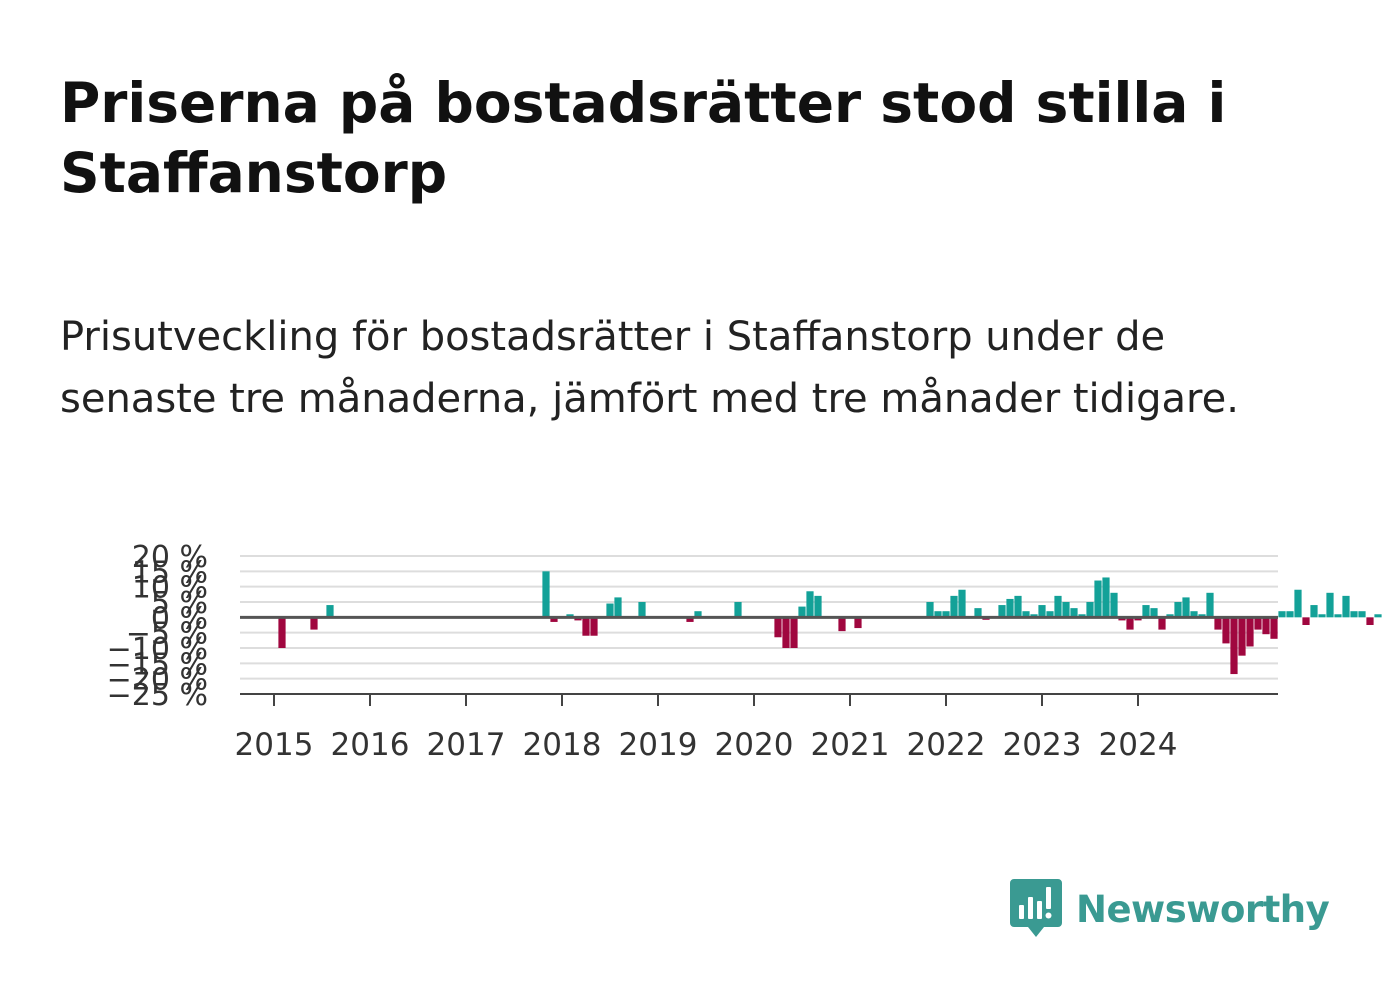  Describe the element at coordinates (946, 745) in the screenshot. I see `x-tick-label: 2022` at that location.